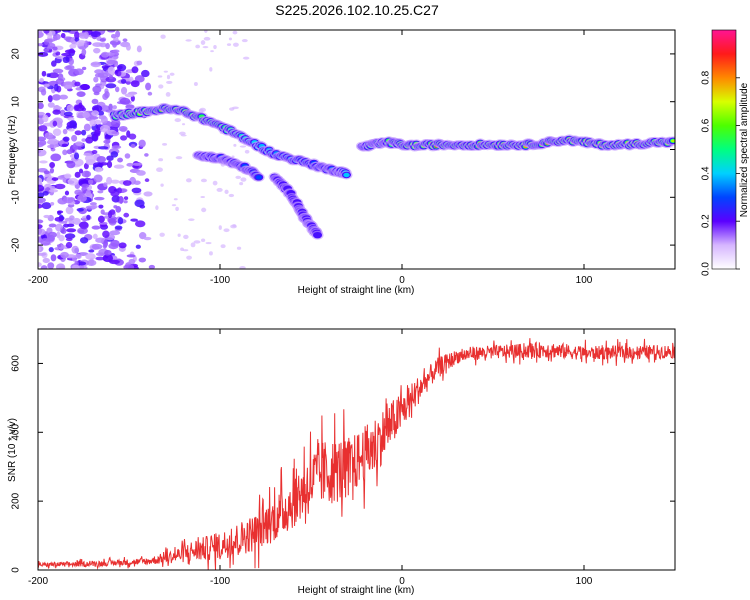  I want to click on y-tick-label: 600, so click(16, 363).